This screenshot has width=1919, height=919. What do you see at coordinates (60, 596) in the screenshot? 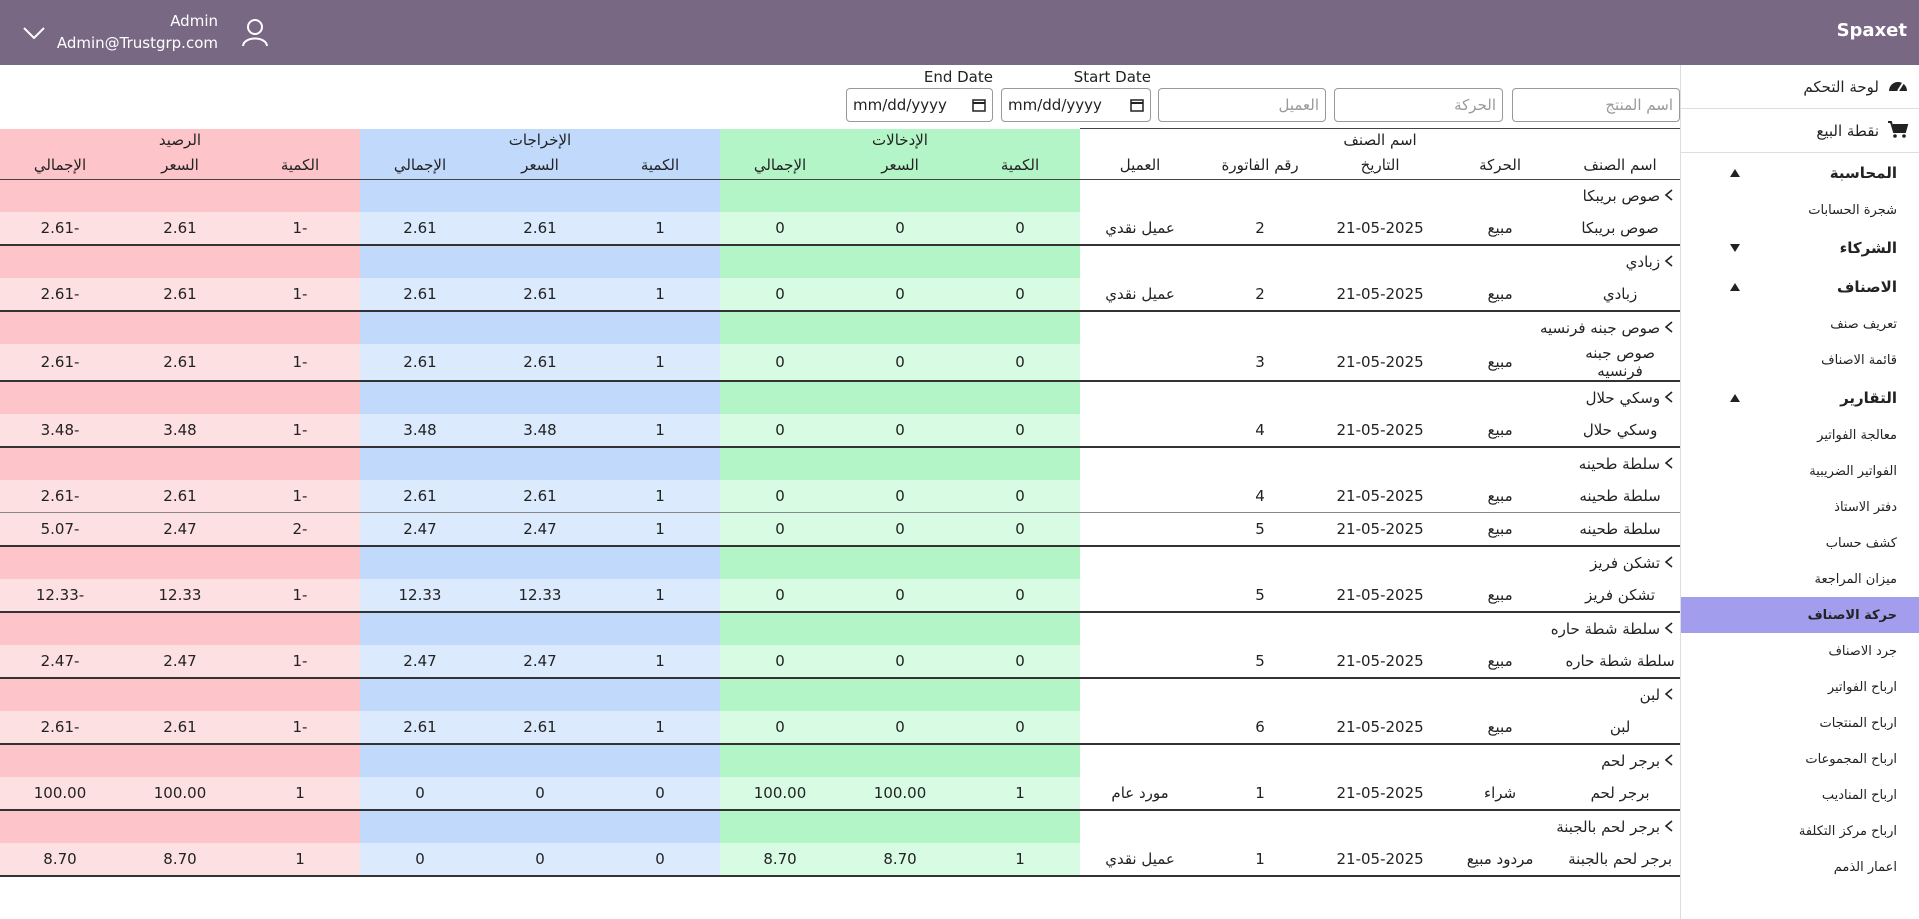
I see `table-cell: 12.33-` at bounding box center [60, 596].